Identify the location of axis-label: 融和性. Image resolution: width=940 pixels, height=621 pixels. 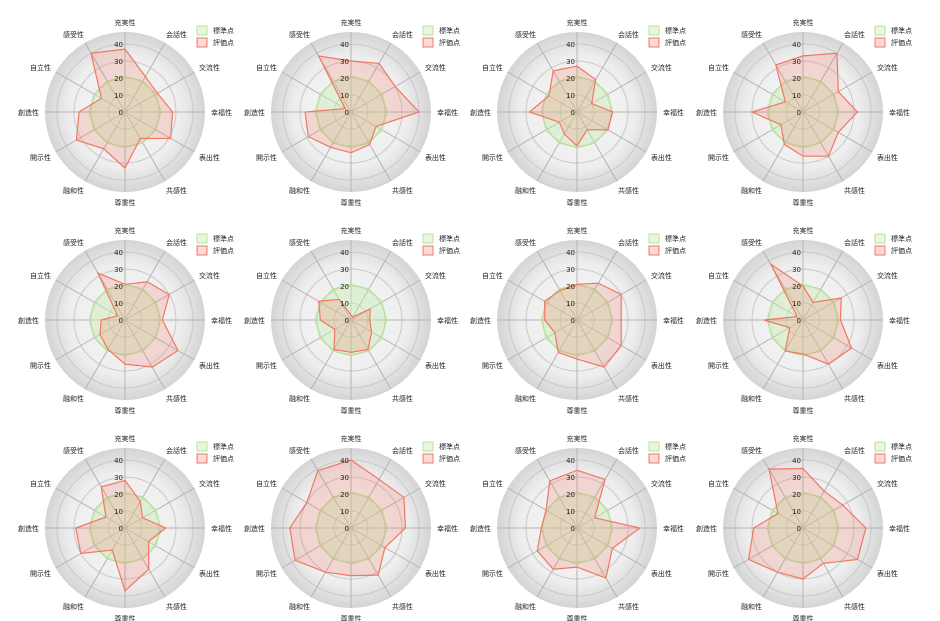
(525, 398).